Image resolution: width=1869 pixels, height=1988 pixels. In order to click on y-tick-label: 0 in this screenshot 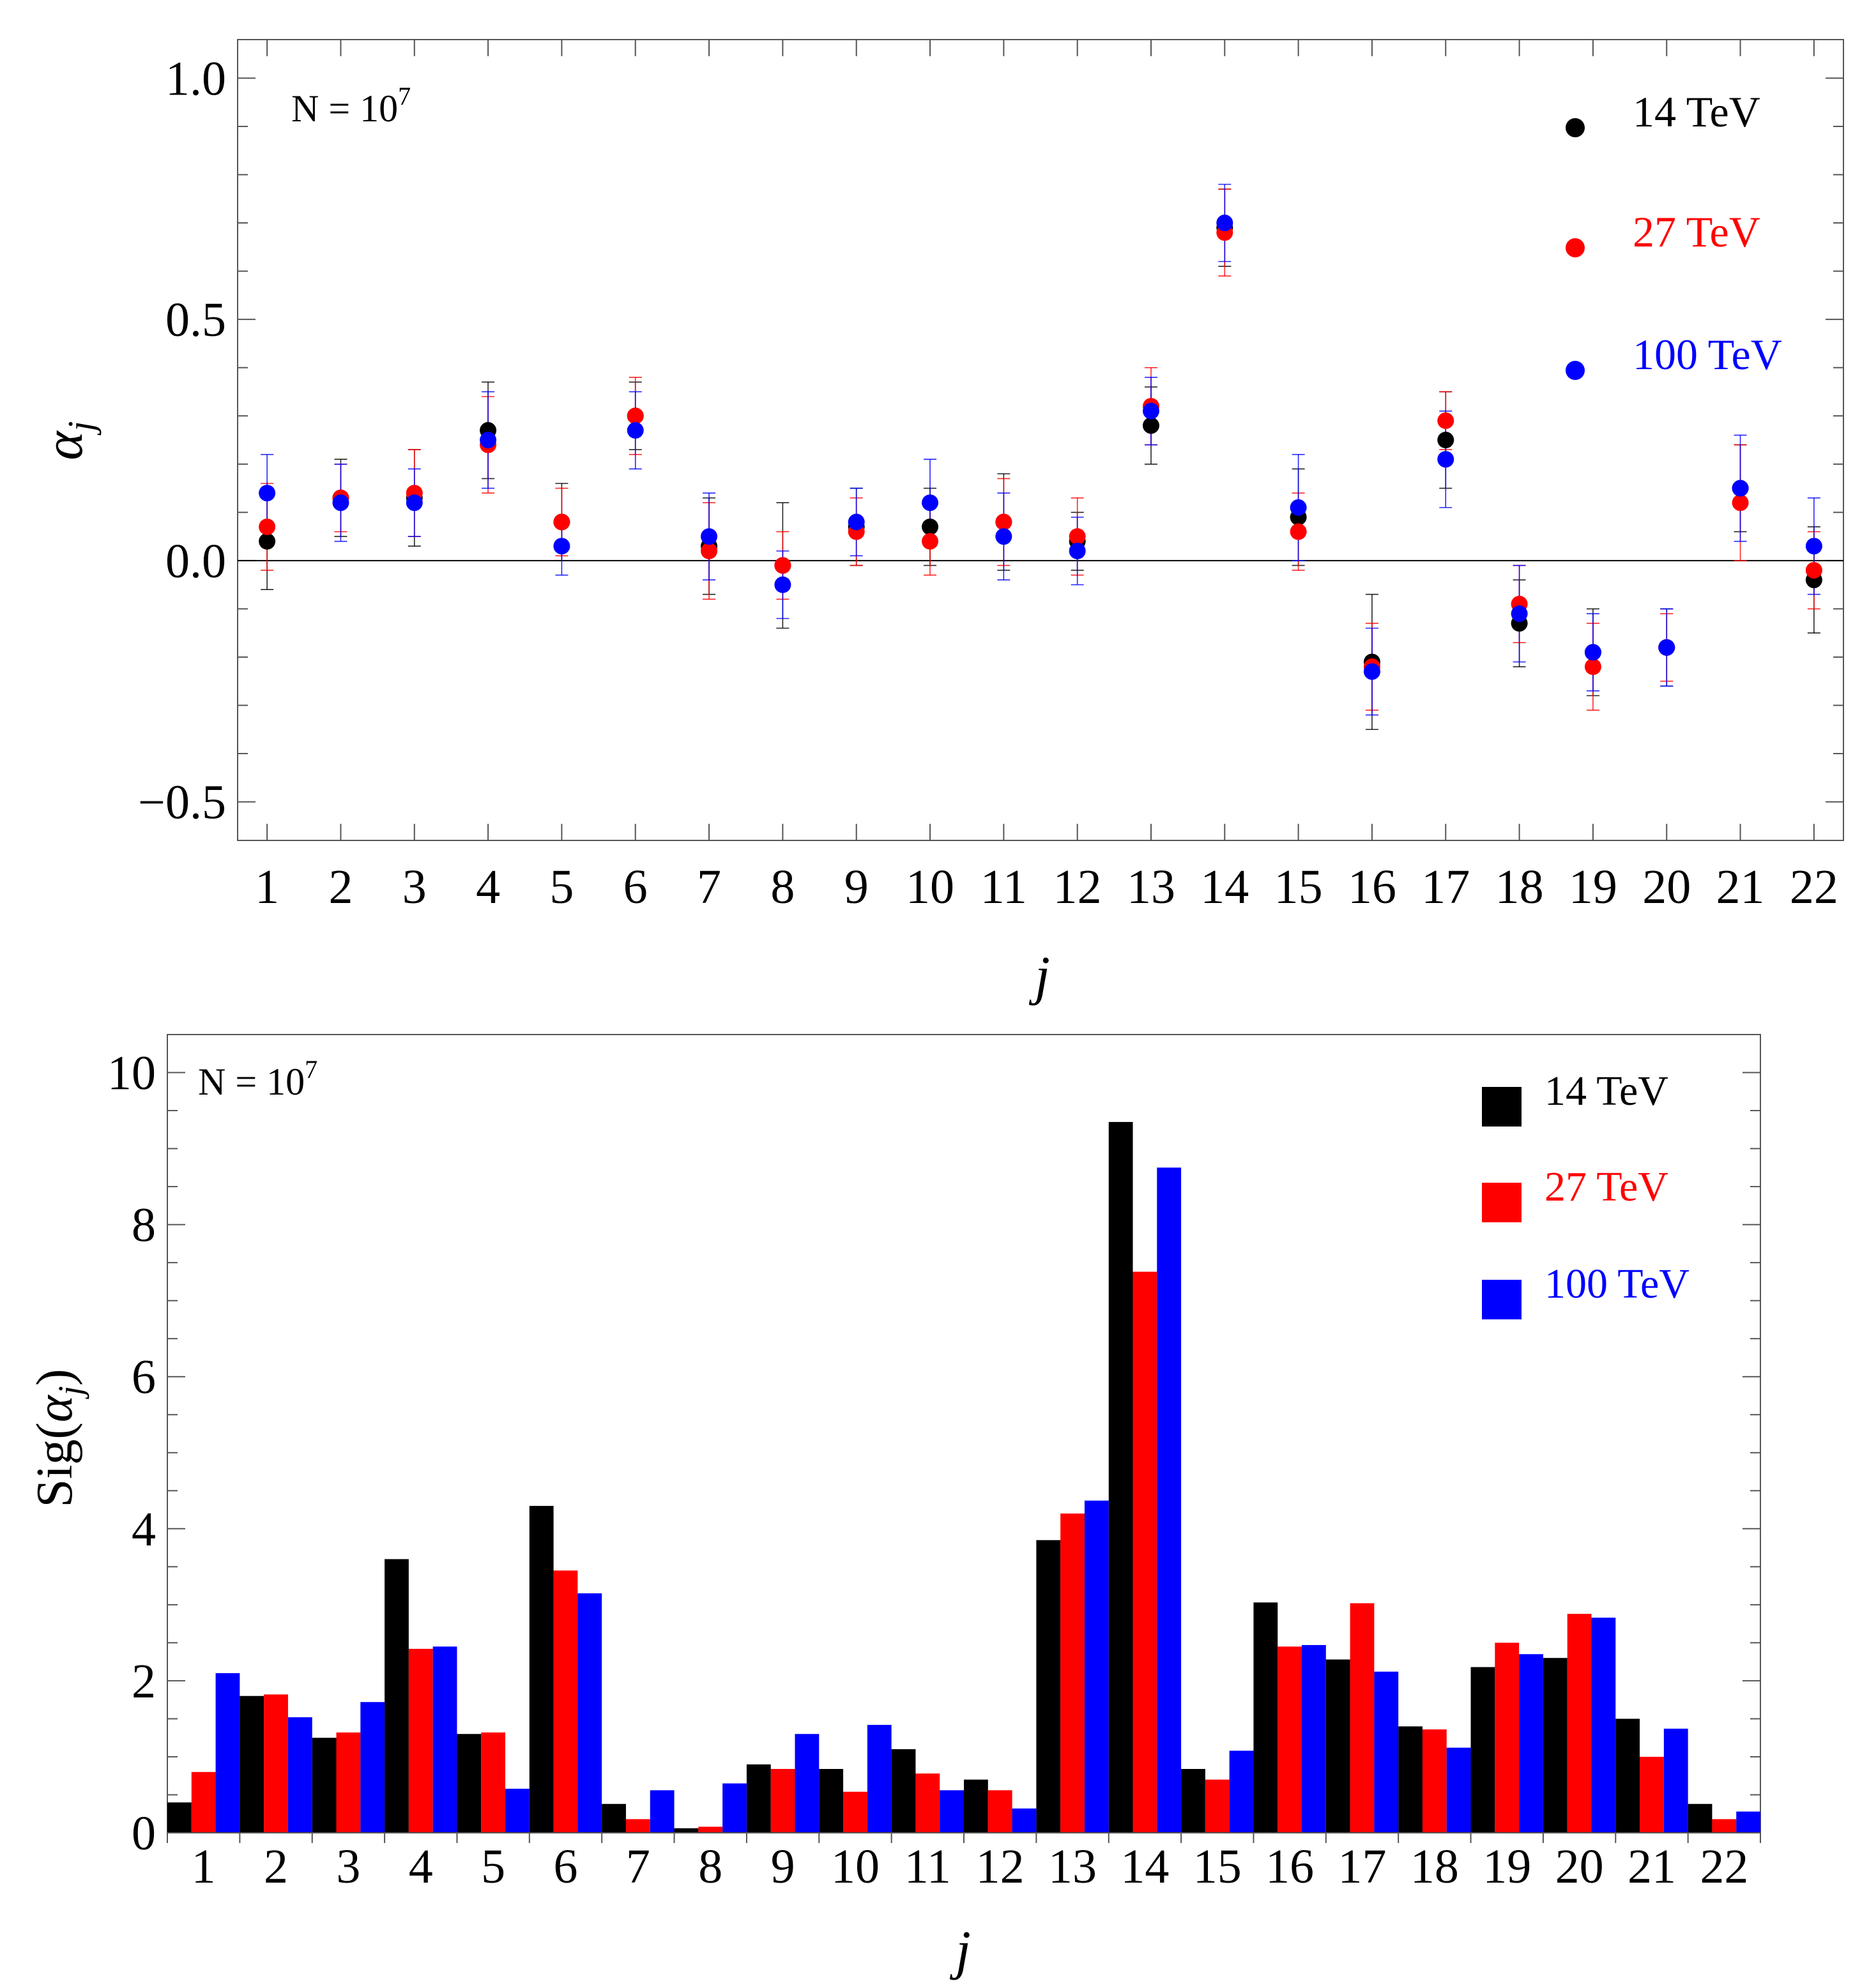, I will do `click(144, 1833)`.